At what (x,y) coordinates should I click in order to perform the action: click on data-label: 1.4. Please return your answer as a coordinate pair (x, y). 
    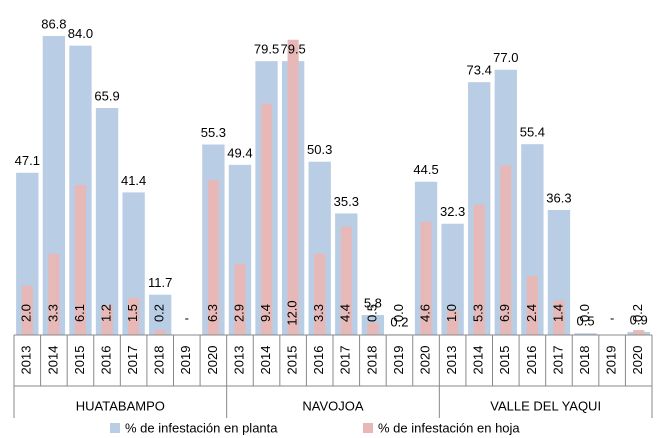
    Looking at the image, I should click on (557, 313).